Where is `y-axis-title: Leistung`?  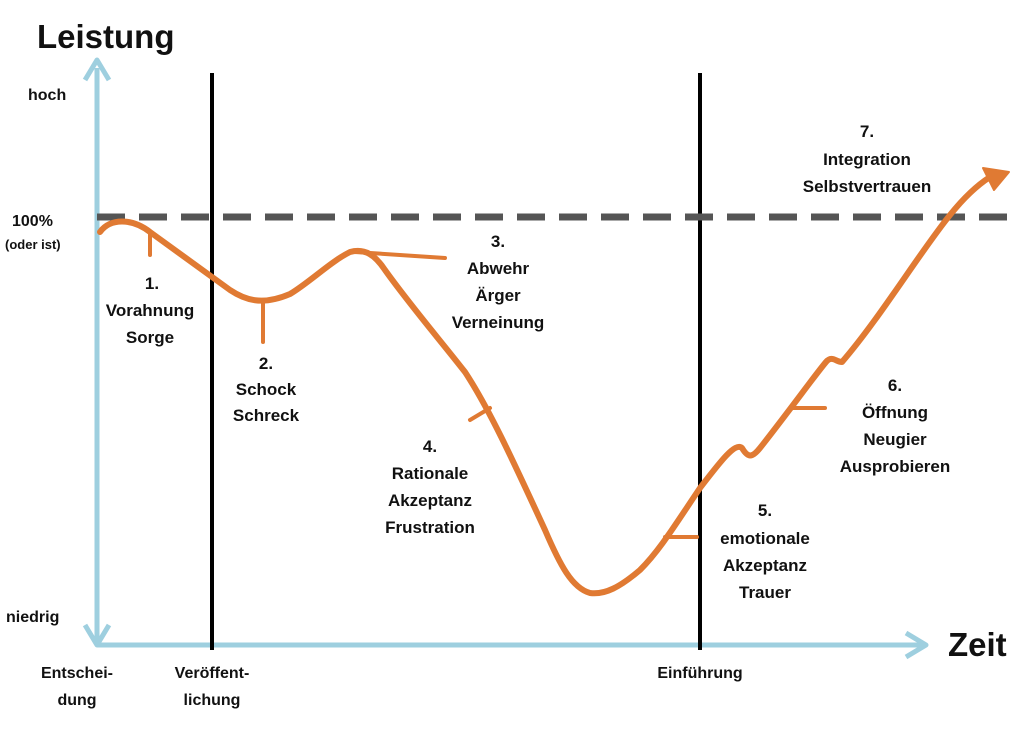 y-axis-title: Leistung is located at coordinates (106, 36).